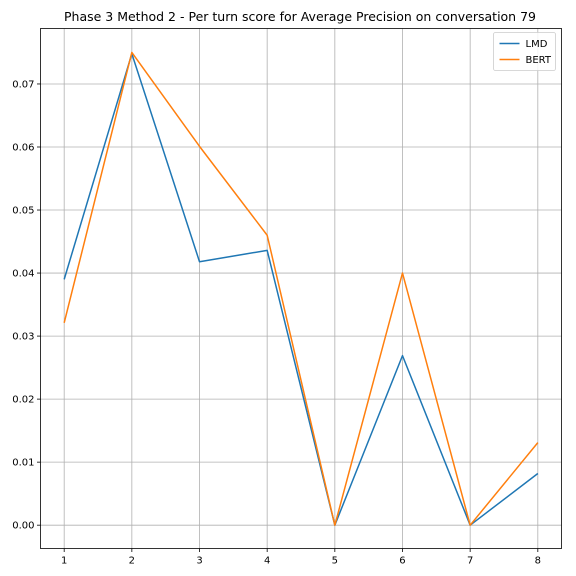 The width and height of the screenshot is (576, 576). Describe the element at coordinates (199, 561) in the screenshot. I see `x-tick-label: 3` at that location.